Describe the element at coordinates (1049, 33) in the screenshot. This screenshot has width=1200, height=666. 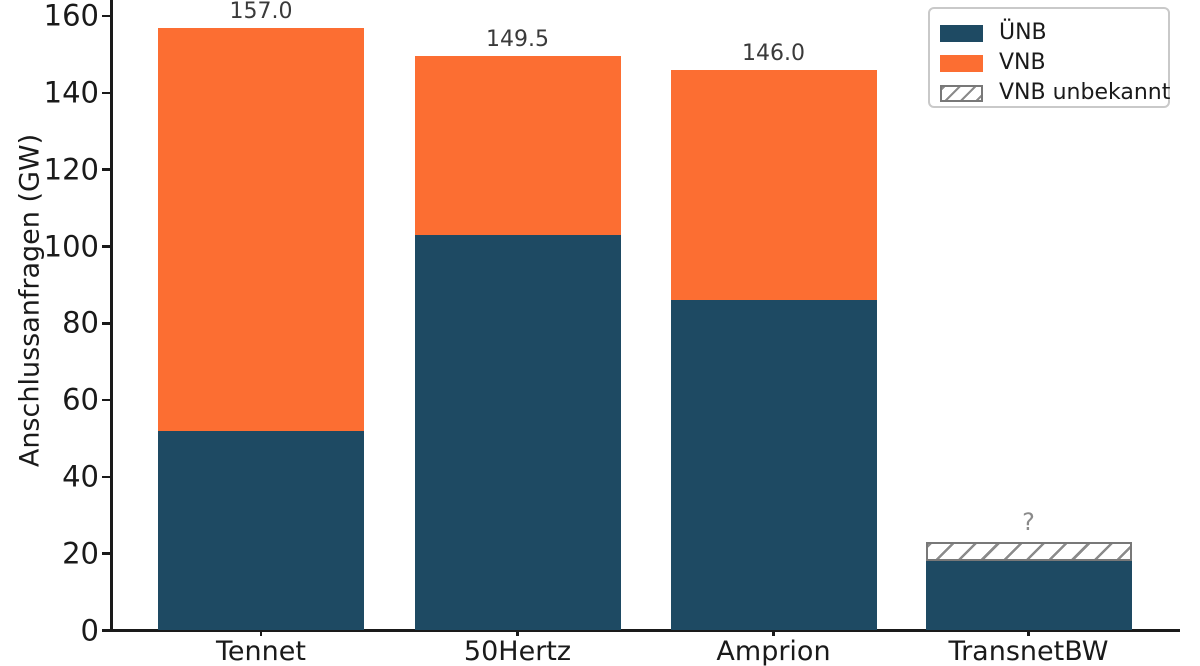
I see `legend-item-unb: ÜNB` at that location.